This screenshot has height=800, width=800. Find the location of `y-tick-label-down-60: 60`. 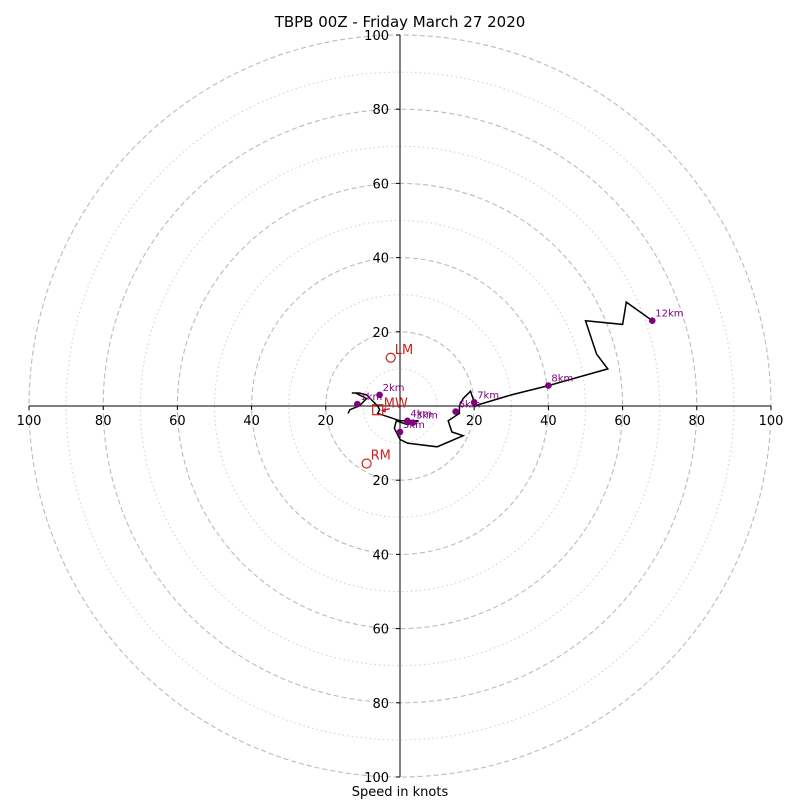

y-tick-label-down-60: 60 is located at coordinates (380, 630).